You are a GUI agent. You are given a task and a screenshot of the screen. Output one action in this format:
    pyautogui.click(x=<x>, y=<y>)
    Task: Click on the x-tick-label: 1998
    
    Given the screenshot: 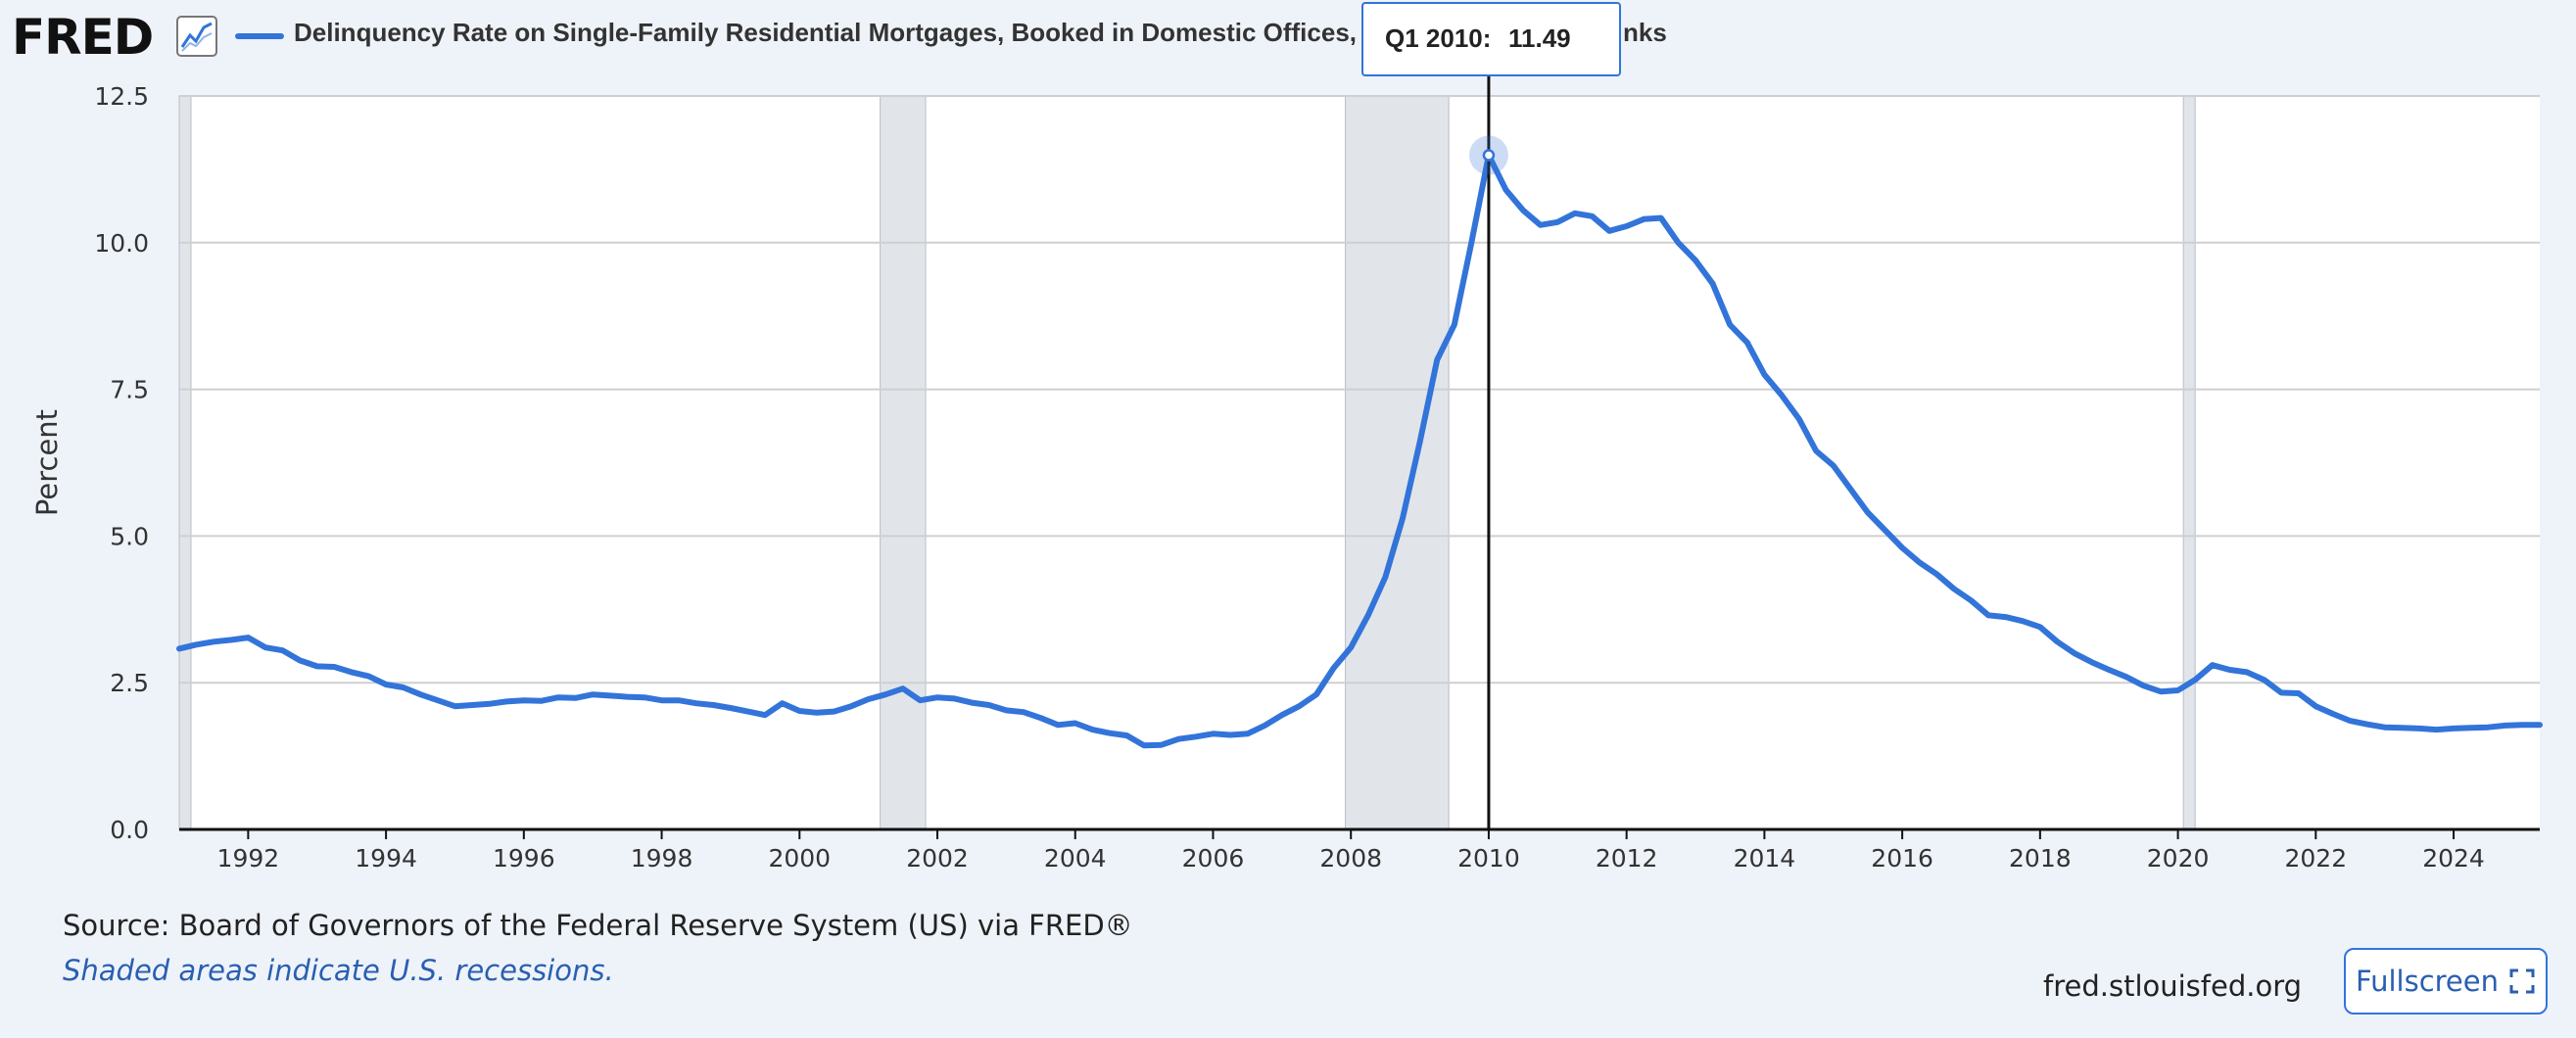 What is the action you would take?
    pyautogui.click(x=662, y=858)
    